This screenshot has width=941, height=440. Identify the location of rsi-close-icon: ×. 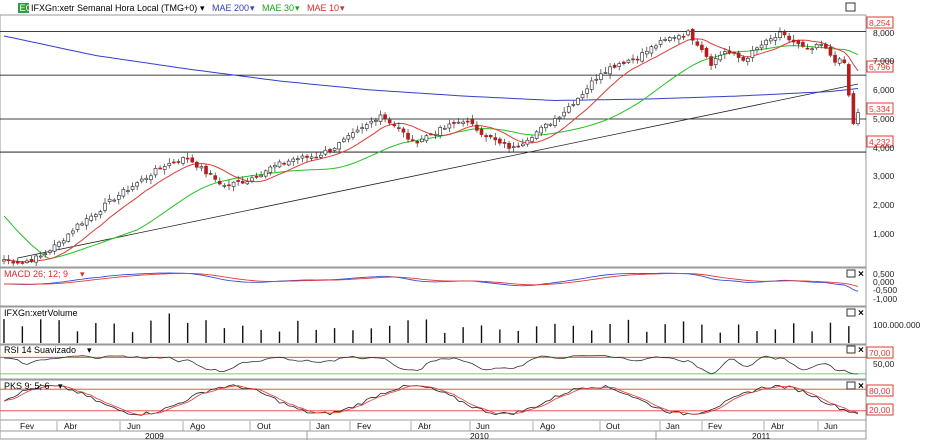
(861, 350).